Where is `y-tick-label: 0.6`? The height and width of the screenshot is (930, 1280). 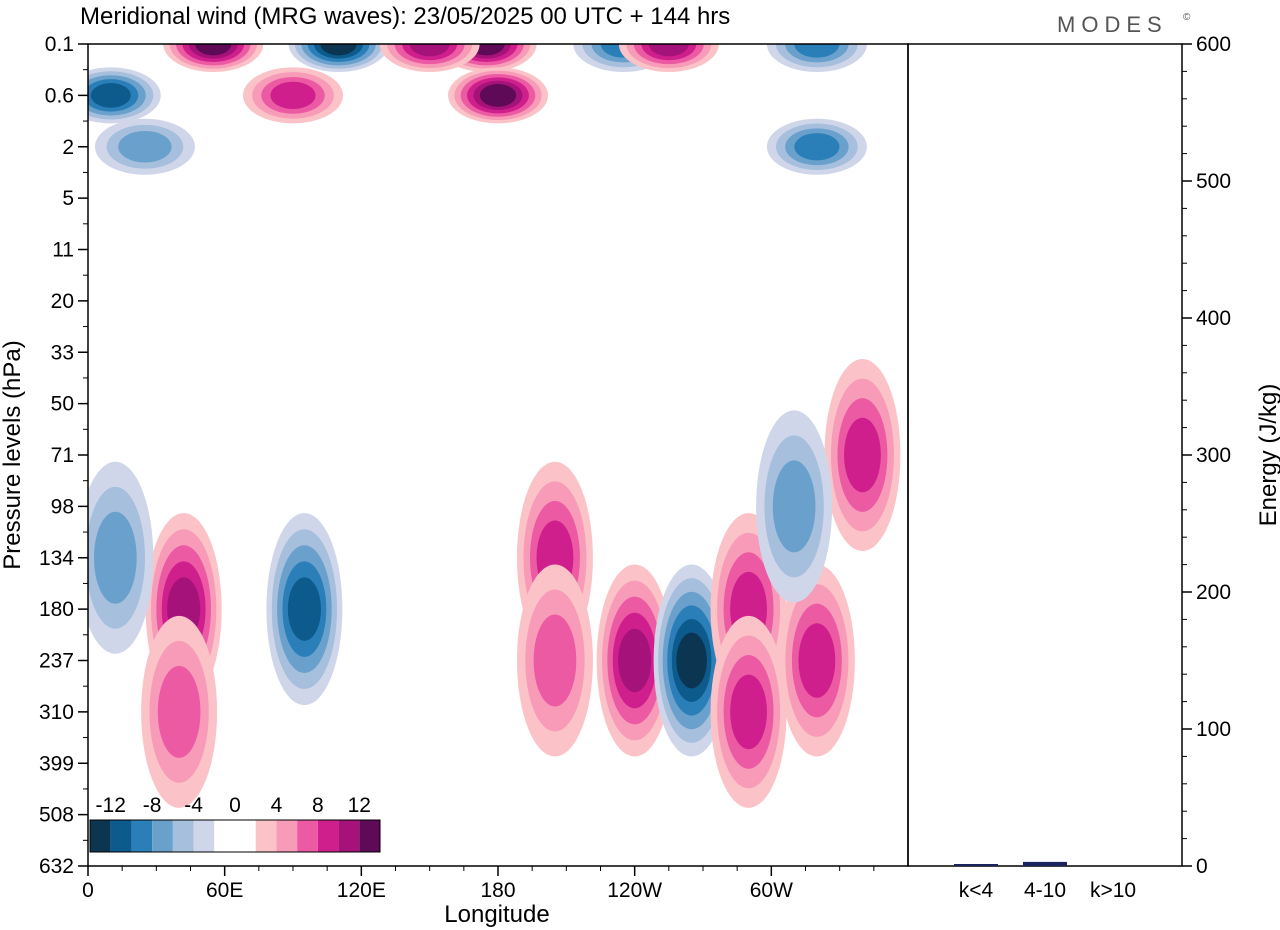
y-tick-label: 0.6 is located at coordinates (59, 95).